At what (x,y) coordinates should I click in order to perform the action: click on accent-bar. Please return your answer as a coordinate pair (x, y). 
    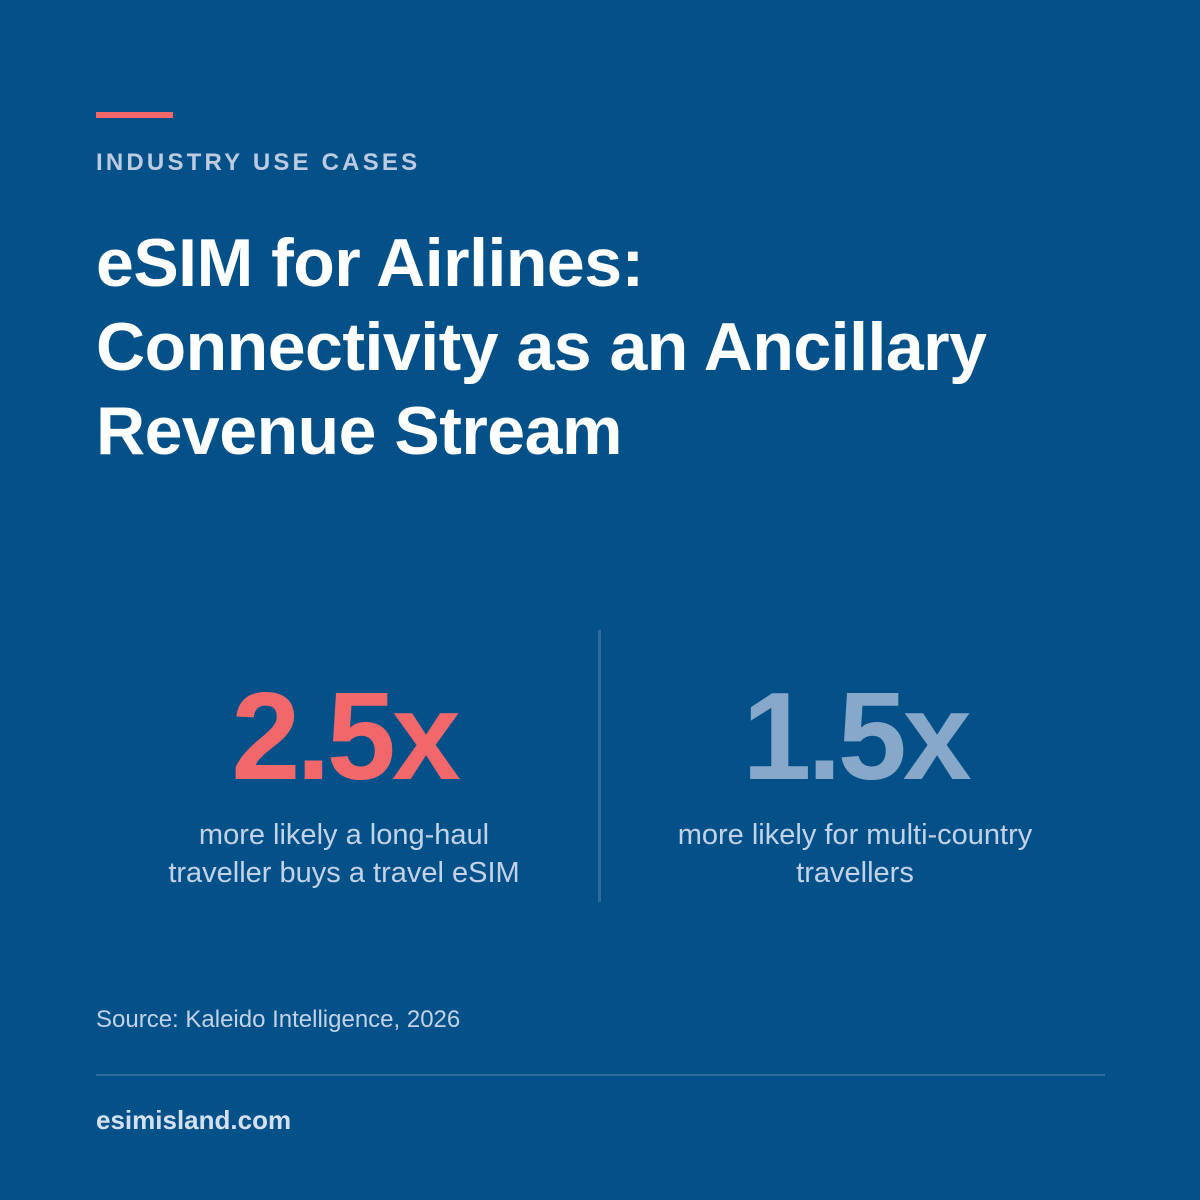
    Looking at the image, I should click on (134, 115).